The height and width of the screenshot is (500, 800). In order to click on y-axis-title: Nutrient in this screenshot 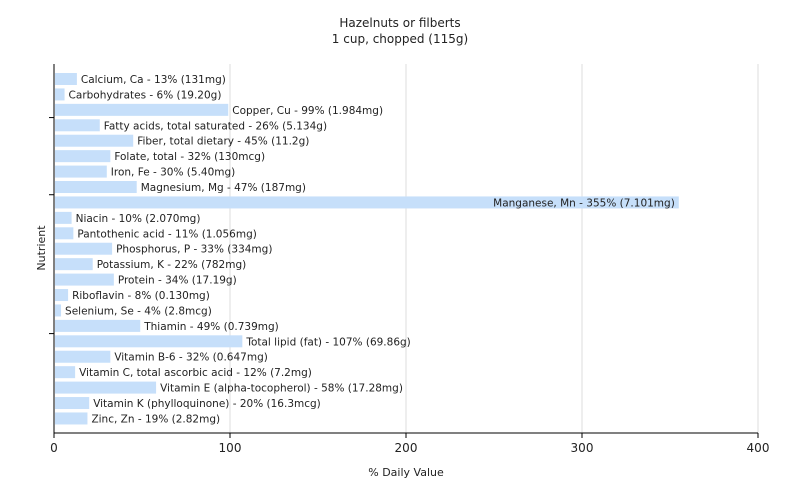, I will do `click(41, 248)`.